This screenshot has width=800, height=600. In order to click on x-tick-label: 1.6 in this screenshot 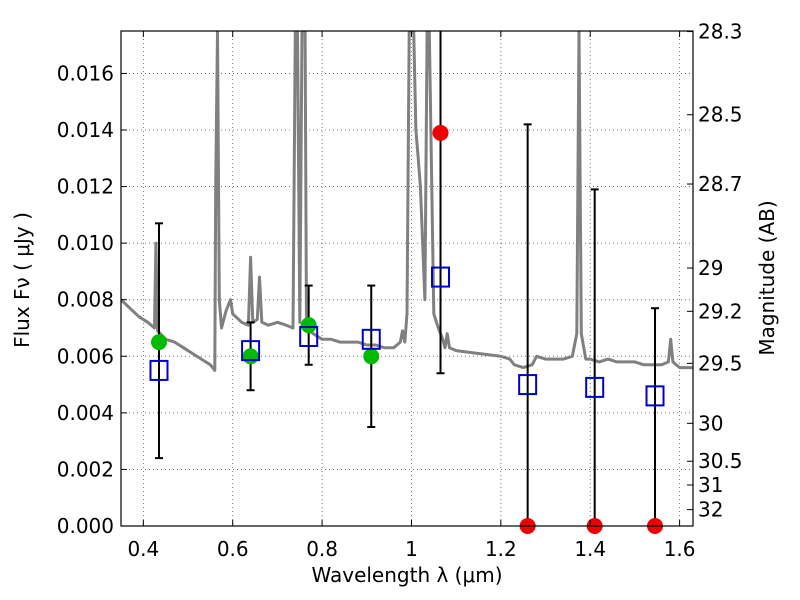, I will do `click(680, 549)`.